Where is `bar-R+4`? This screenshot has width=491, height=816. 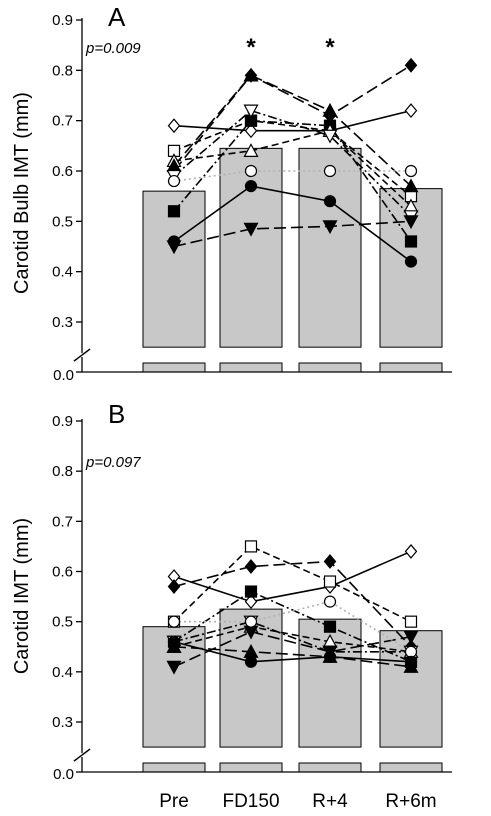
bar-R+4 is located at coordinates (330, 247).